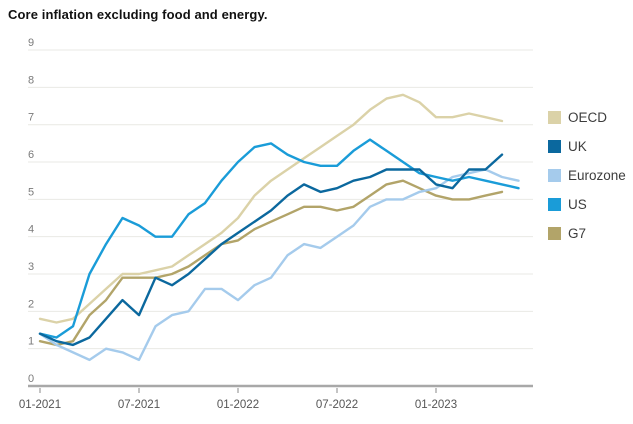 Image resolution: width=633 pixels, height=424 pixels. Describe the element at coordinates (31, 342) in the screenshot. I see `y-tick-label: 1` at that location.